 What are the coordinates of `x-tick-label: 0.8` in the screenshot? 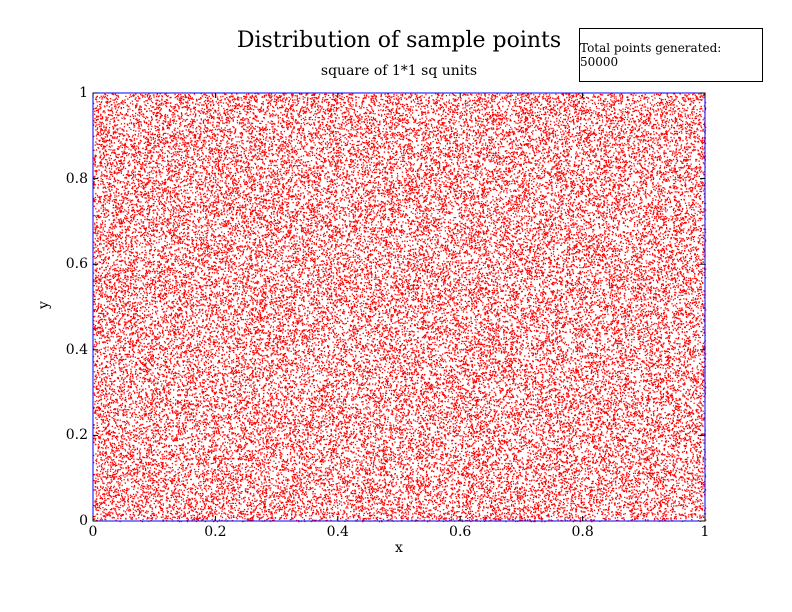 It's located at (582, 532).